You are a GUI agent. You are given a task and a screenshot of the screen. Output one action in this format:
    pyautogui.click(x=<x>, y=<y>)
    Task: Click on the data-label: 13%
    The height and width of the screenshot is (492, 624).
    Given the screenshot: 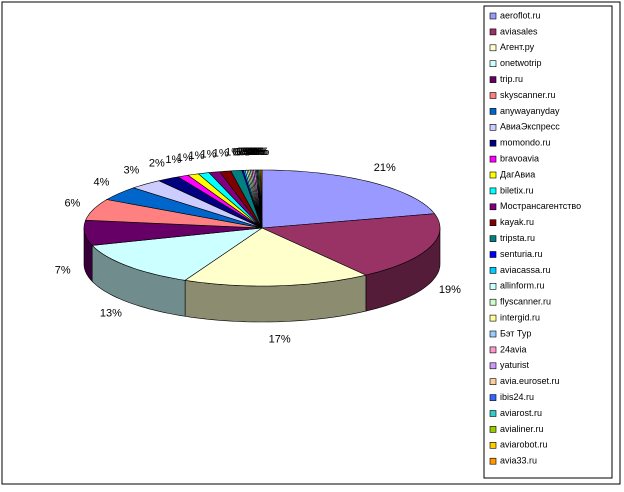 What is the action you would take?
    pyautogui.click(x=111, y=314)
    